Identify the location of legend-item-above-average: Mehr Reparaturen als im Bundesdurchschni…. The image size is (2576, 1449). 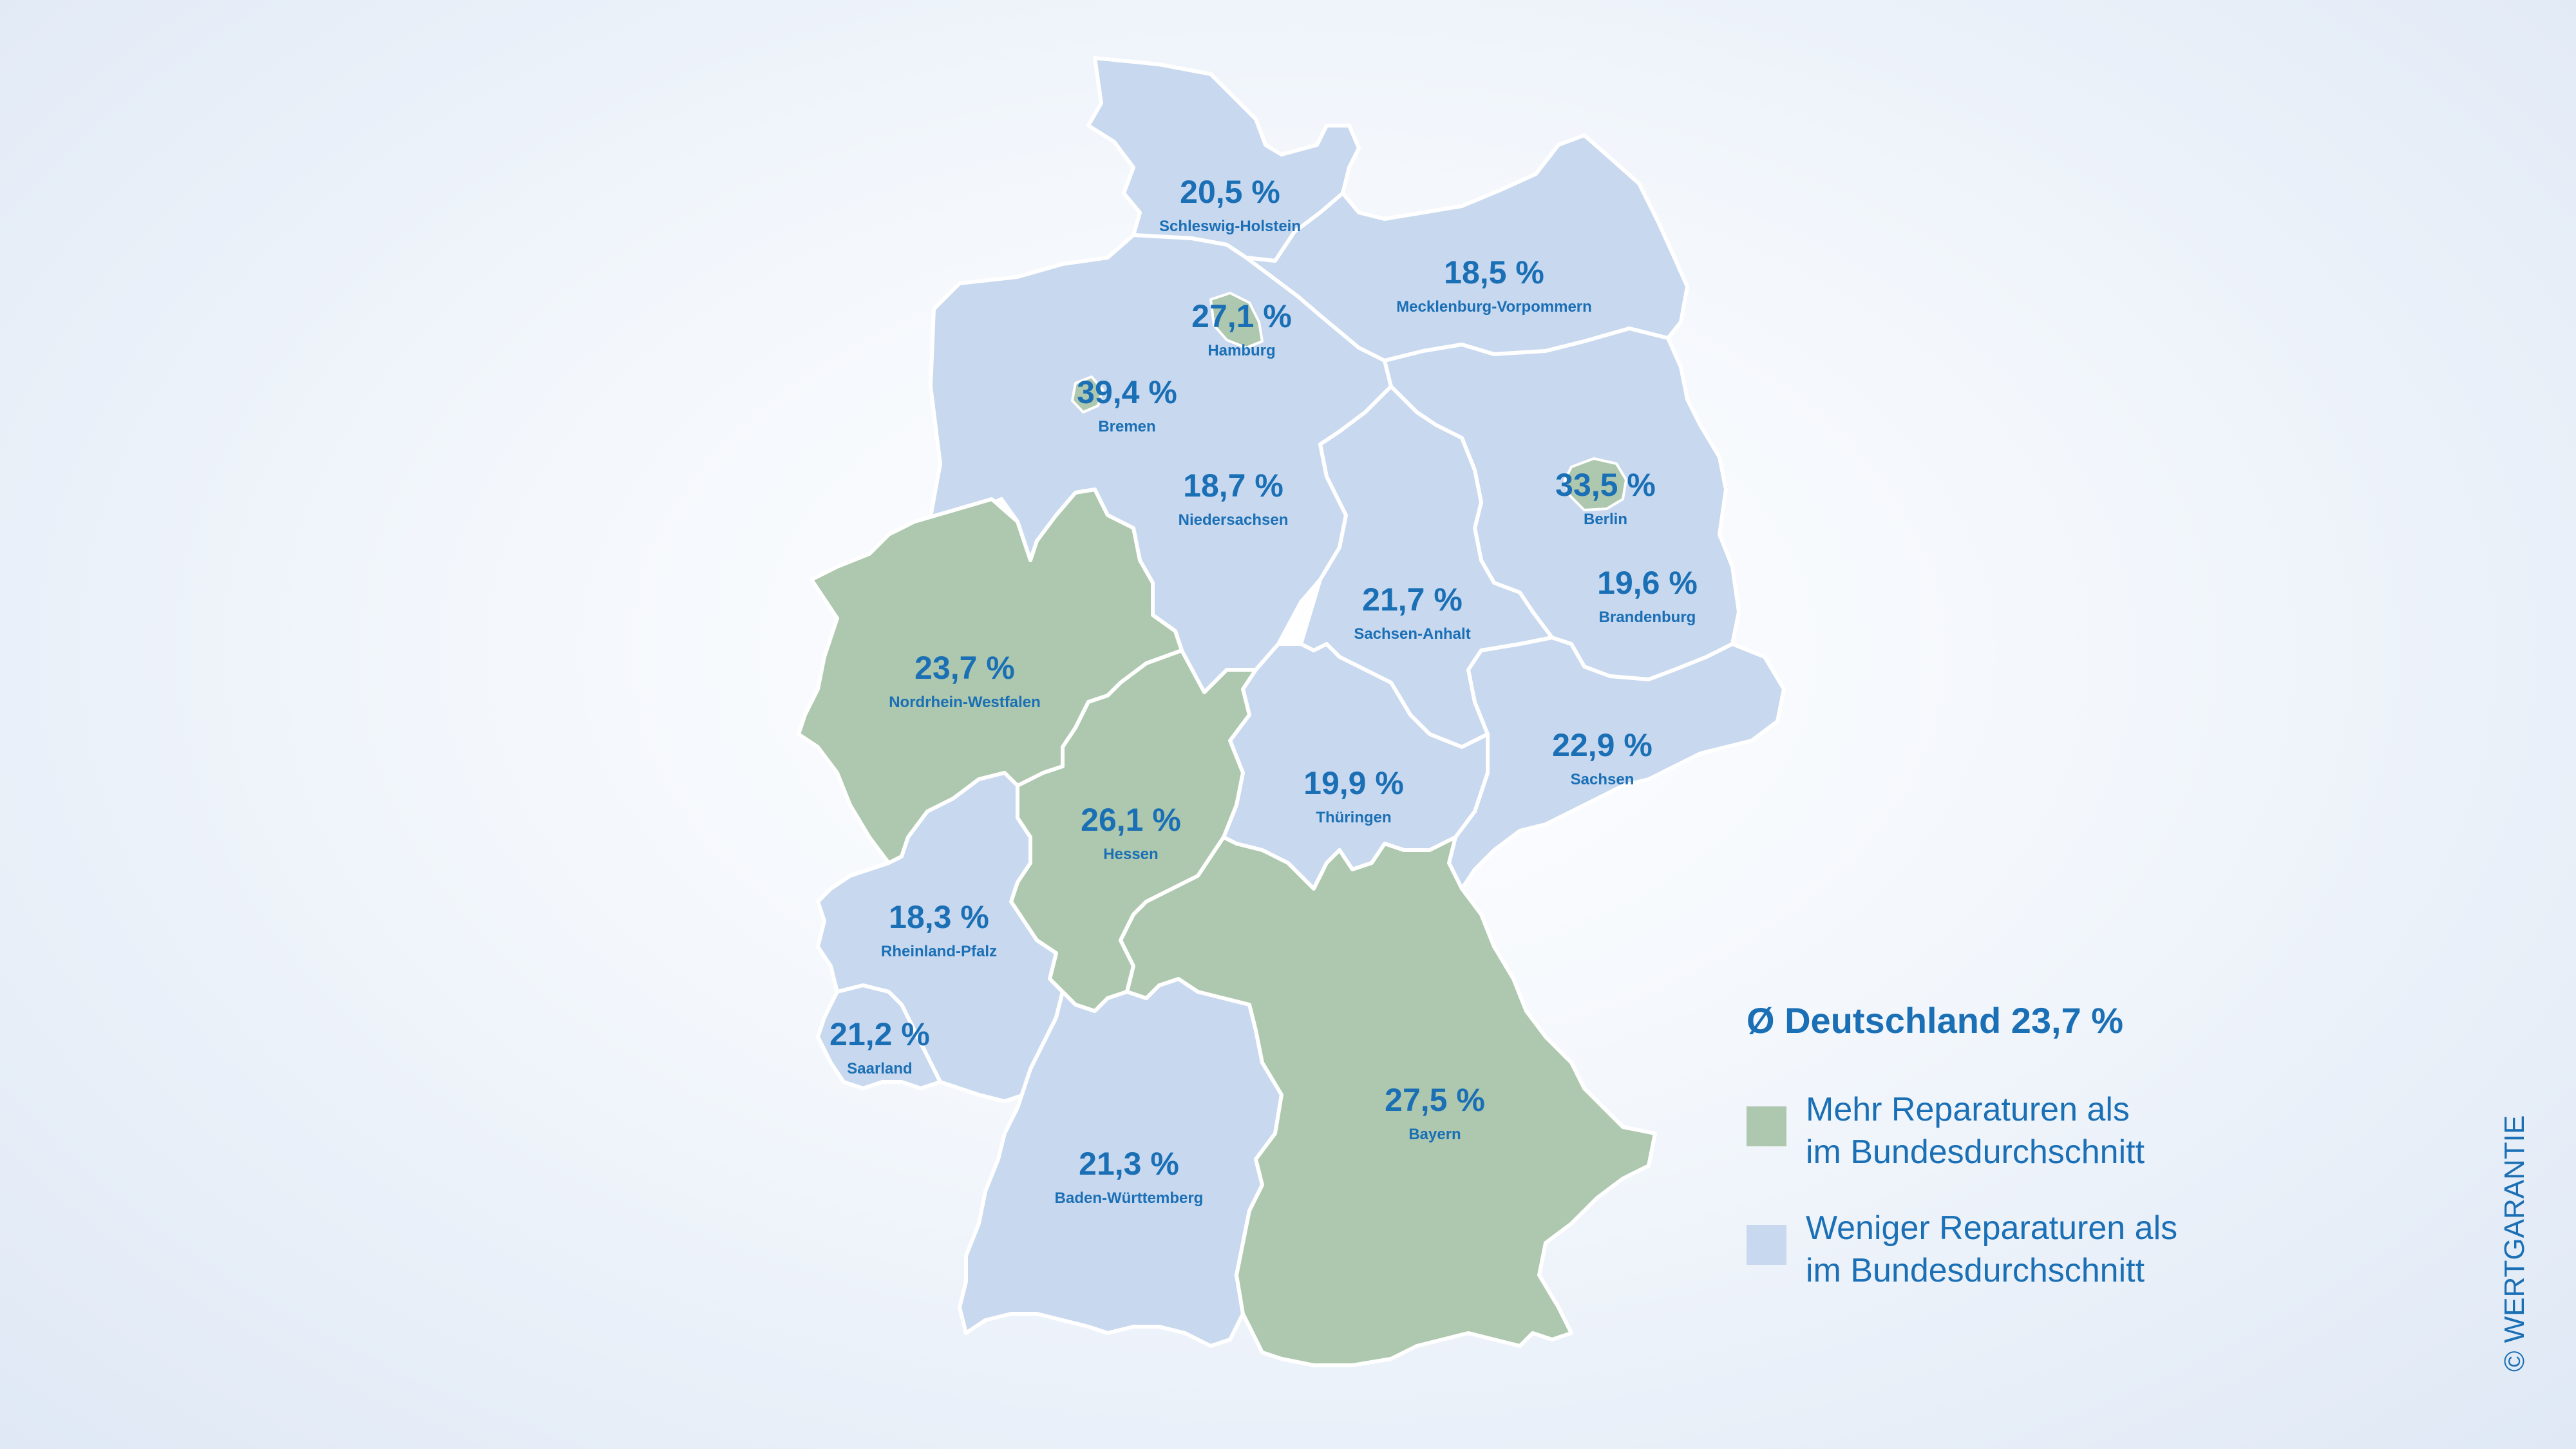
(1946, 1130).